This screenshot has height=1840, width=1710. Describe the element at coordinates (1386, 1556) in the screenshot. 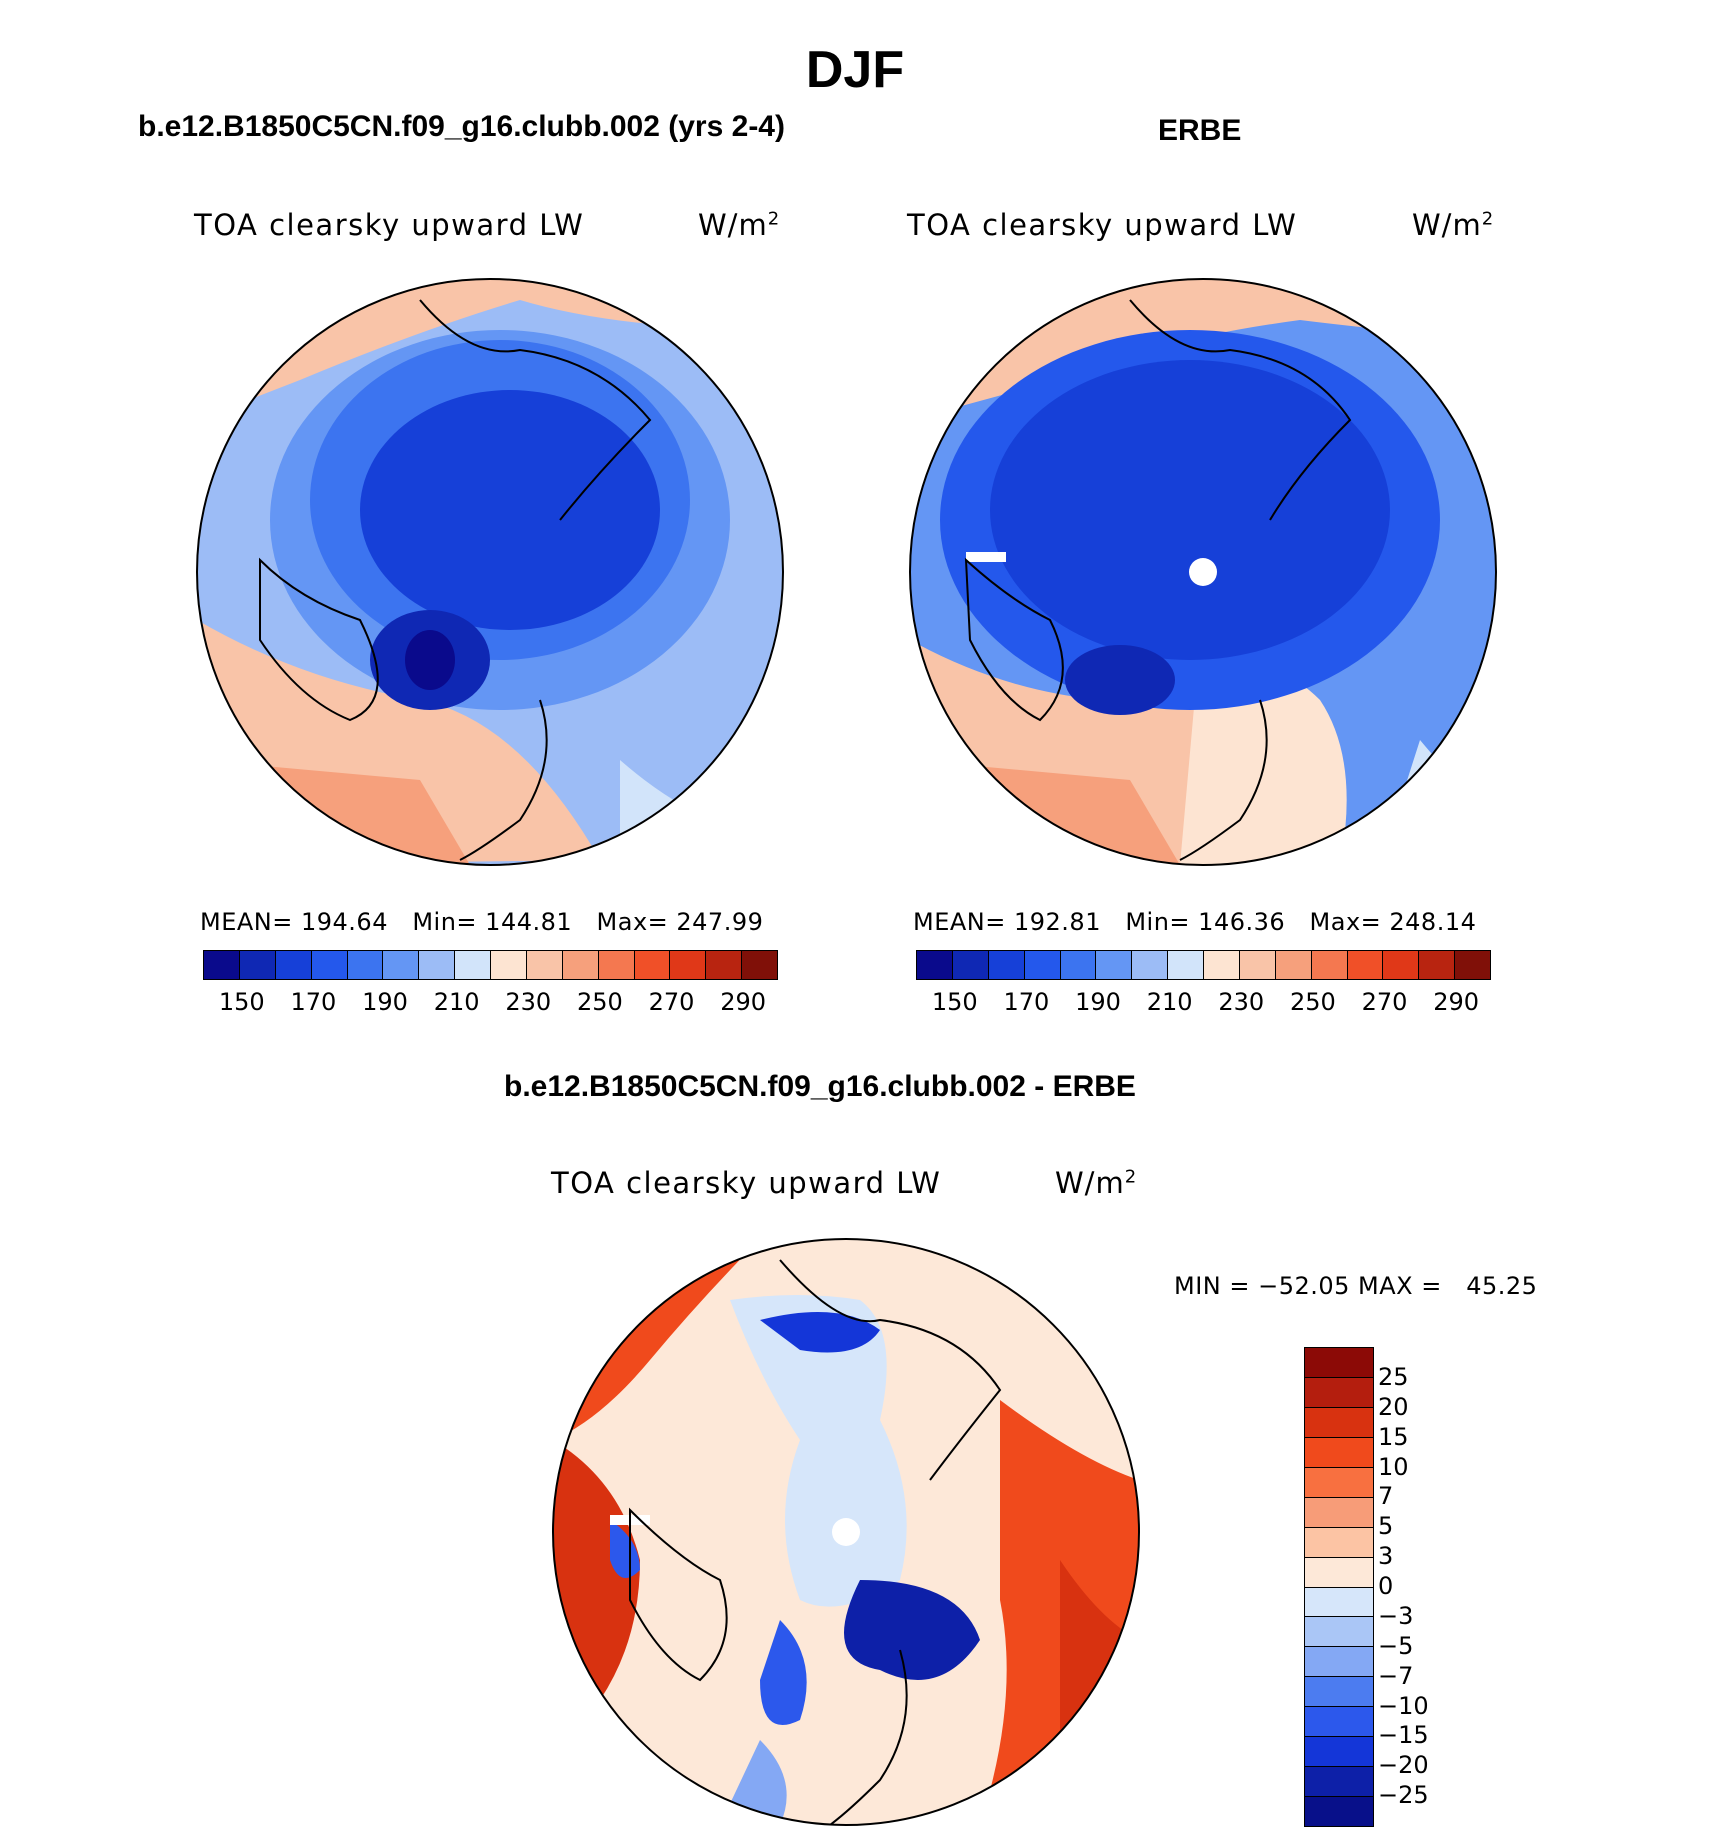

I see `colorbar-tick-label: 3` at that location.